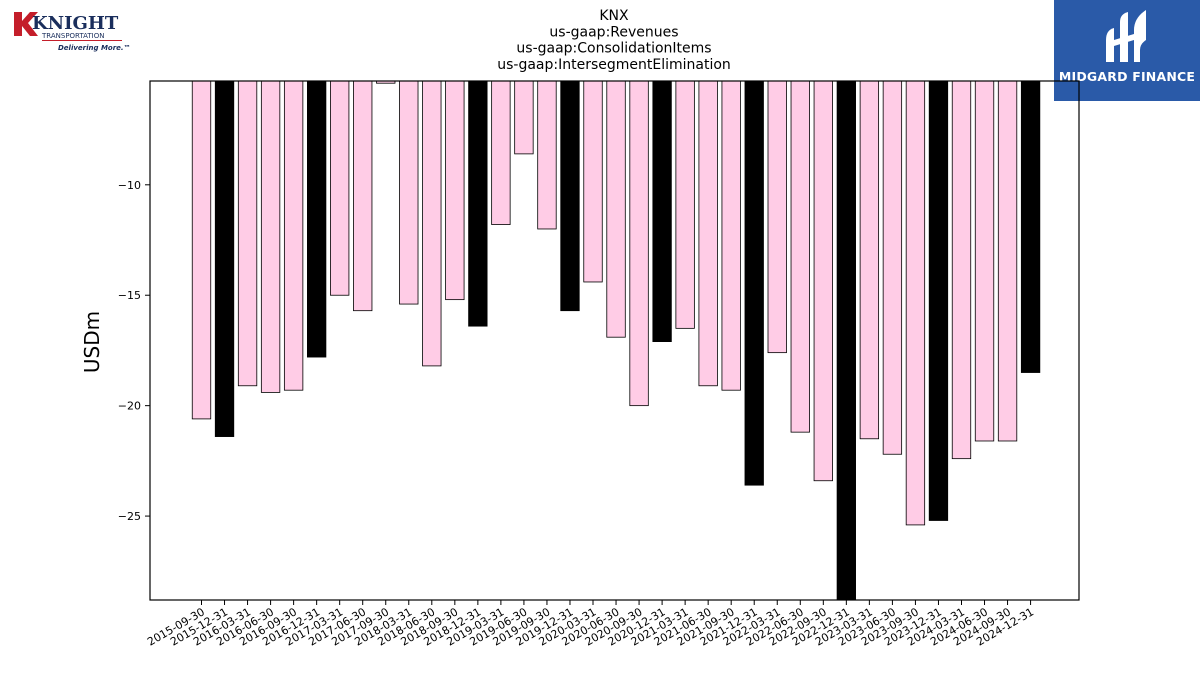  Describe the element at coordinates (613, 49) in the screenshot. I see `chart-title-line-2: us-gaap:ConsolidationItems` at that location.